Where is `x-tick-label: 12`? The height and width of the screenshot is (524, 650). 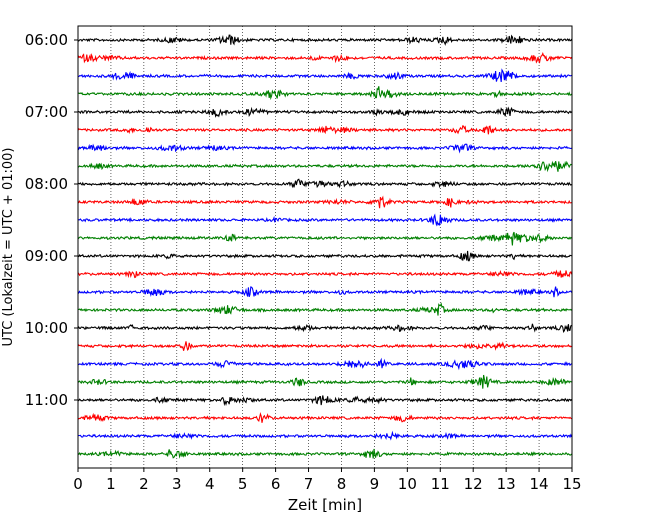 x-tick-label: 12 is located at coordinates (473, 484).